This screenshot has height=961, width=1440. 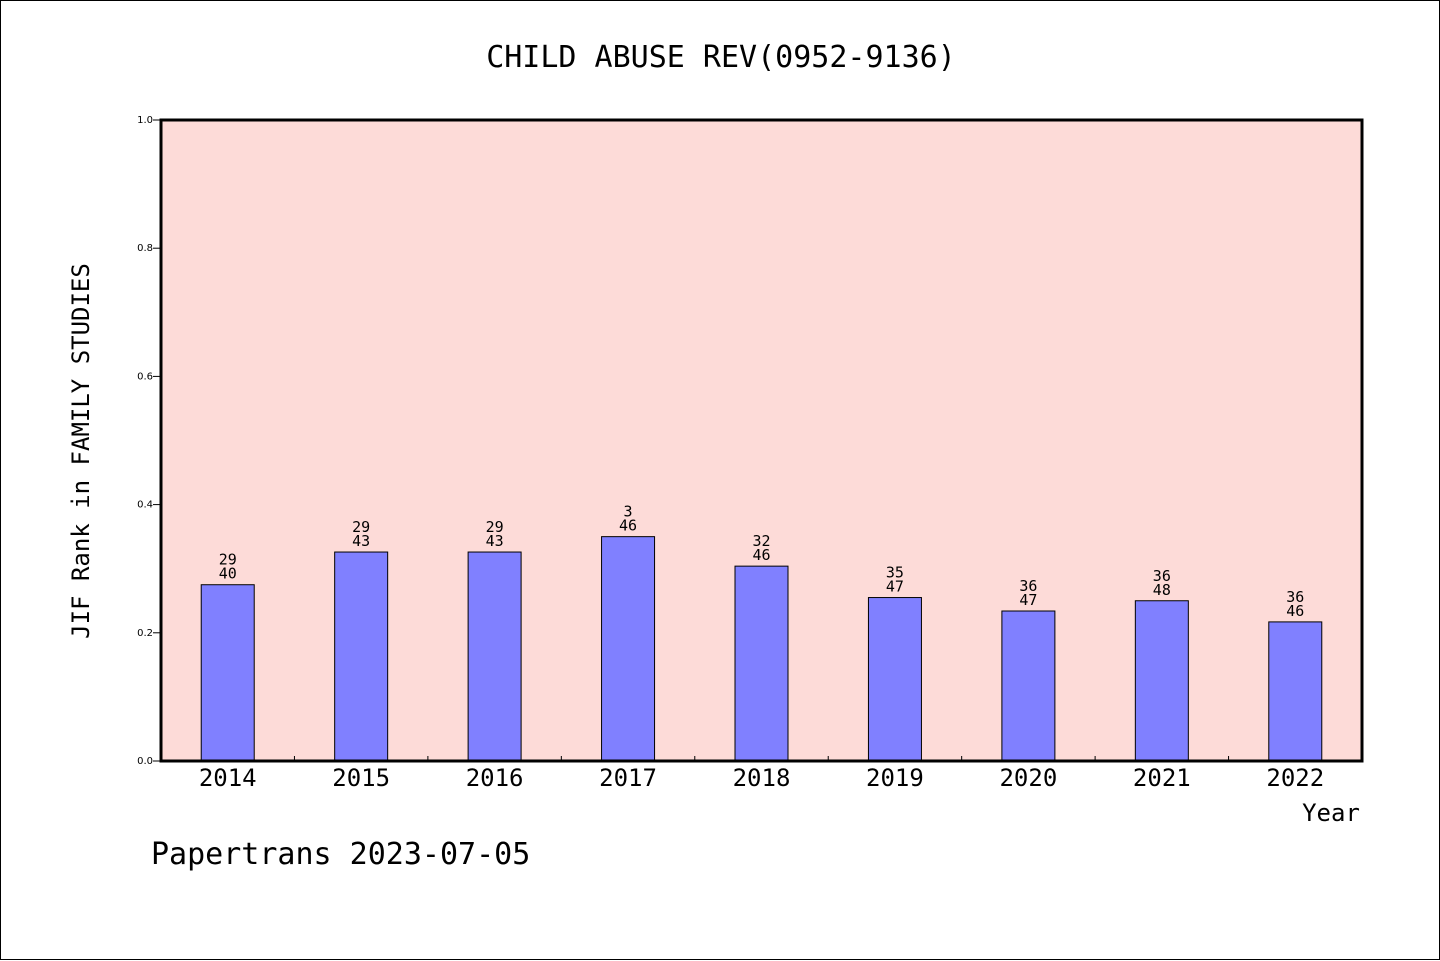 What do you see at coordinates (228, 574) in the screenshot?
I see `bar-total-label: 40` at bounding box center [228, 574].